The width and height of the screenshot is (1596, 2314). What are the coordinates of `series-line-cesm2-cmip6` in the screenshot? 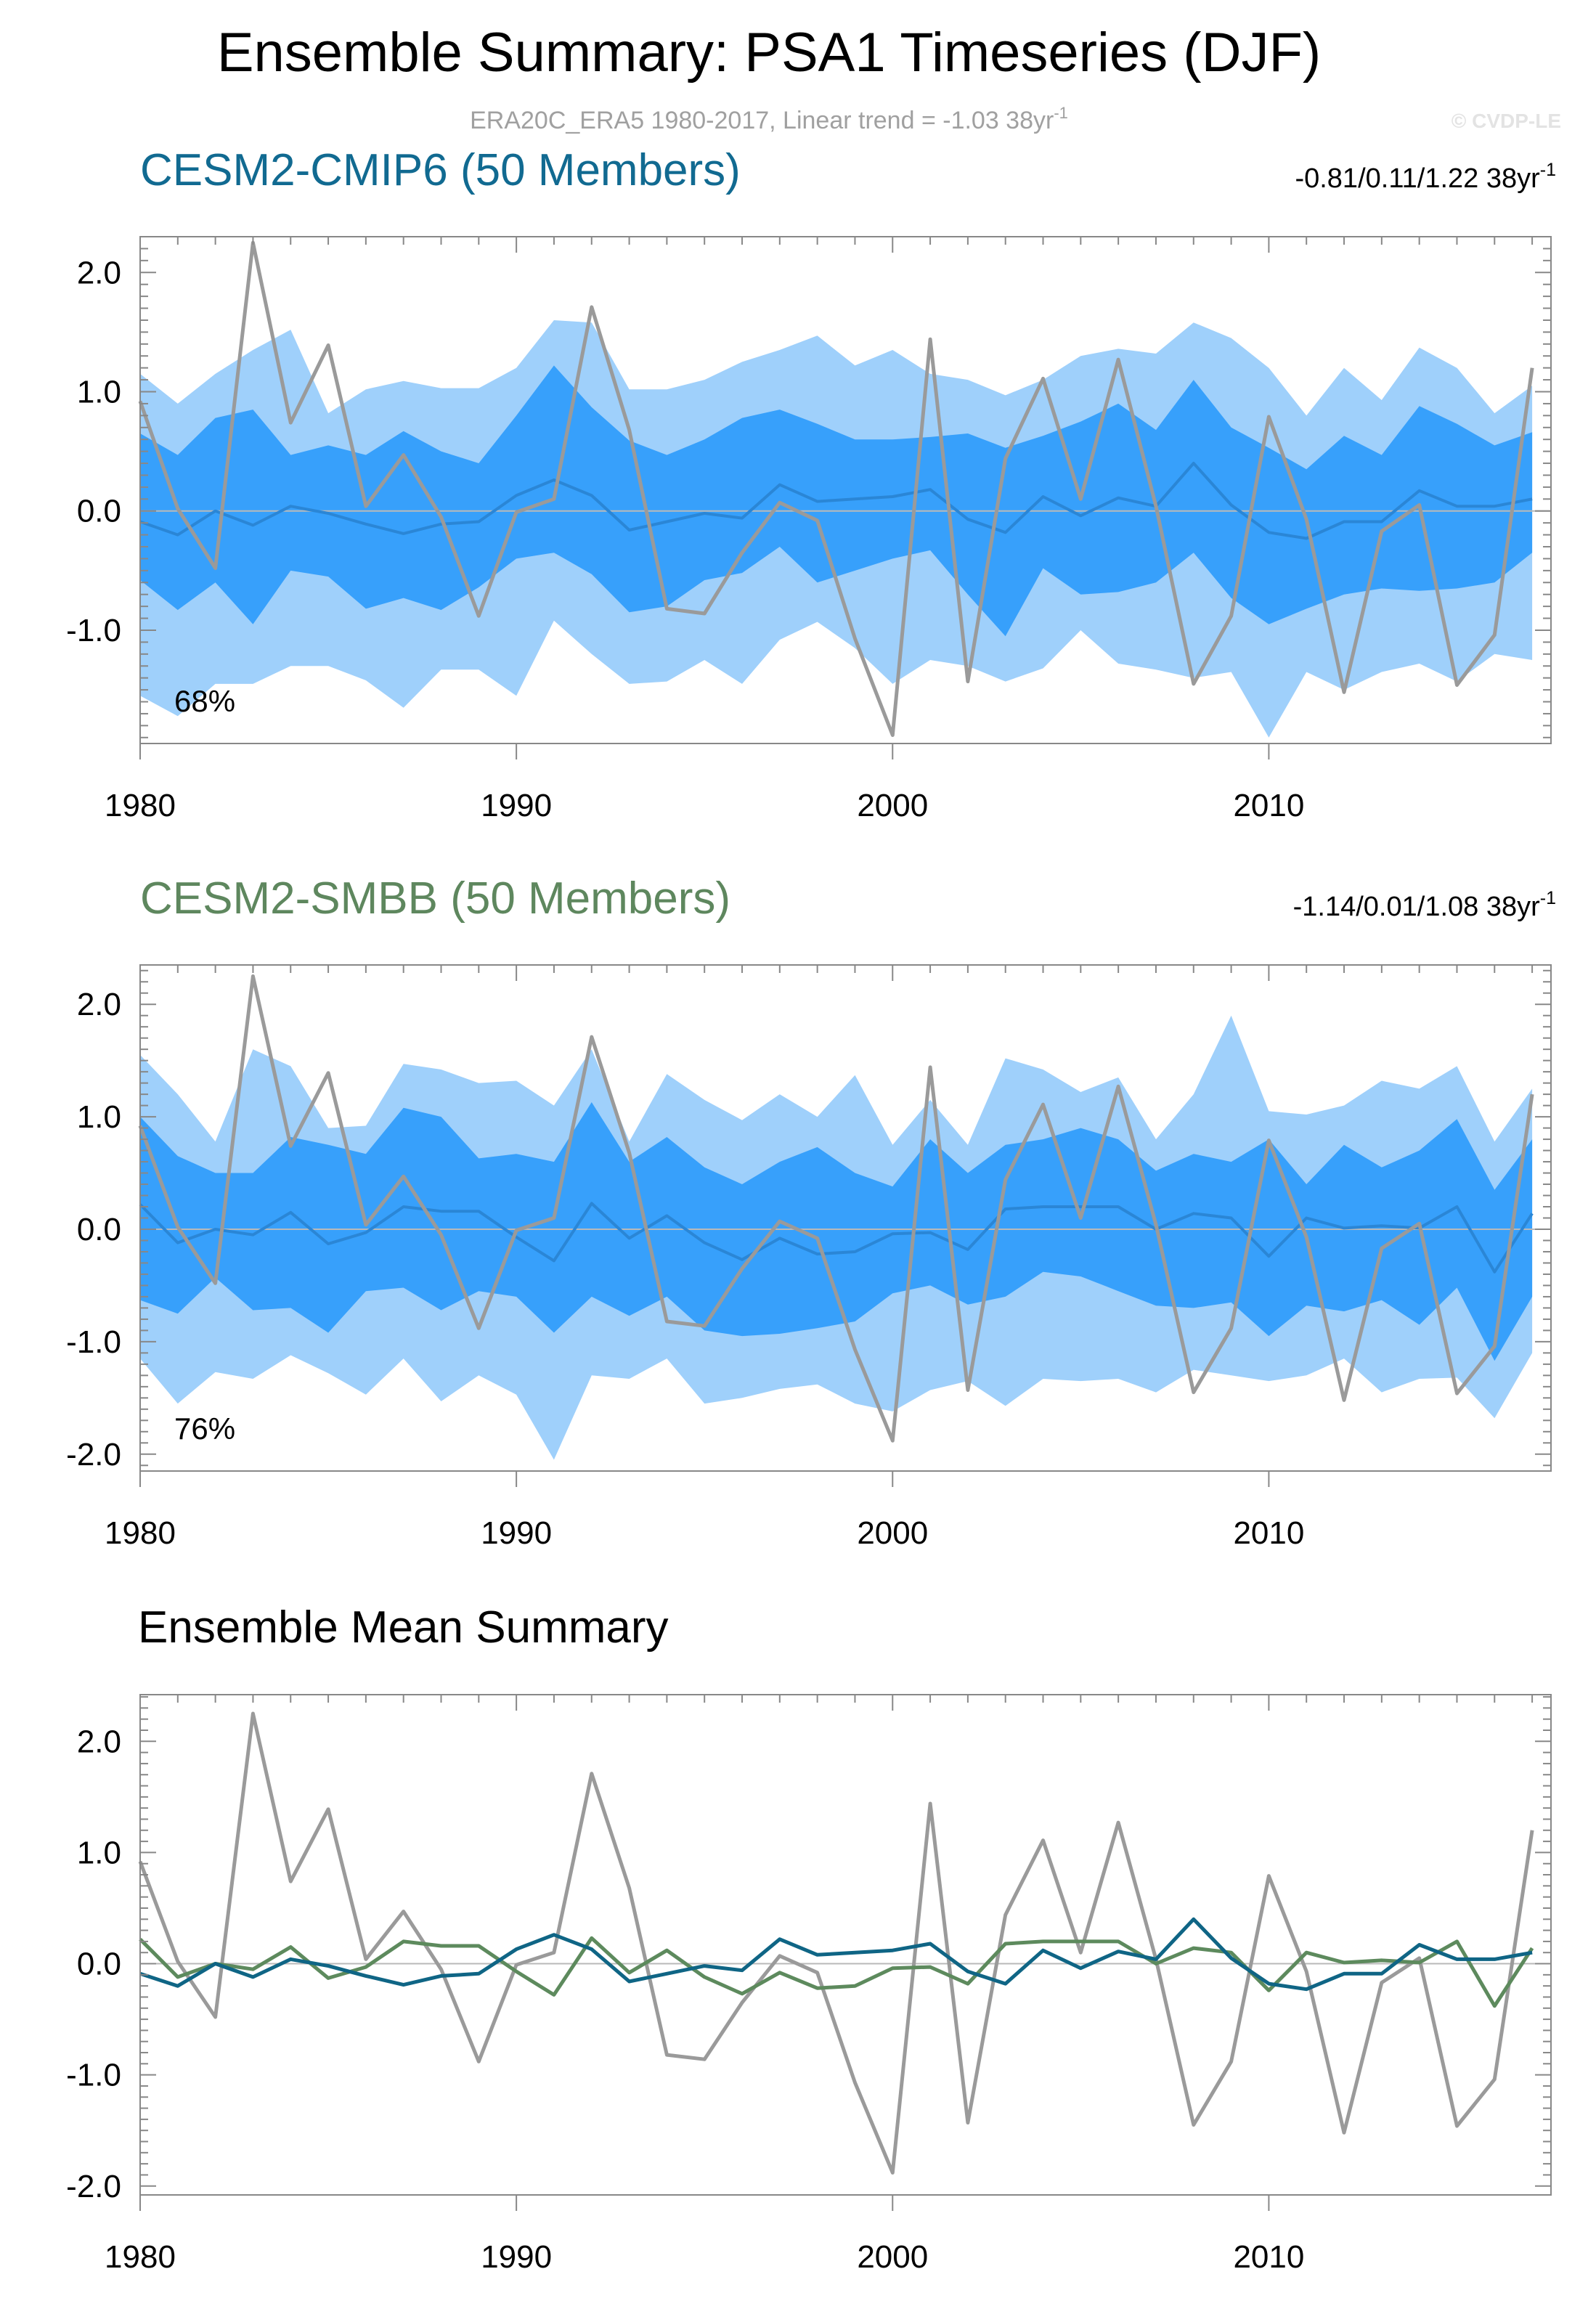 It's located at (836, 1955).